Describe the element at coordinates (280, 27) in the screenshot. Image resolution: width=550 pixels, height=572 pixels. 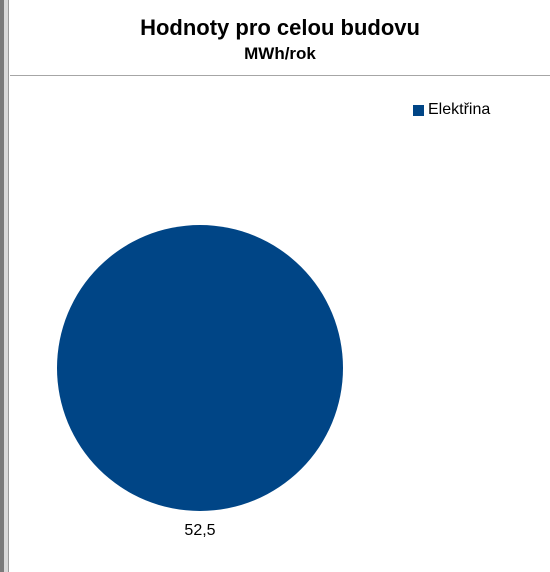
I see `chart-title: Hodnoty pro celou budovu` at that location.